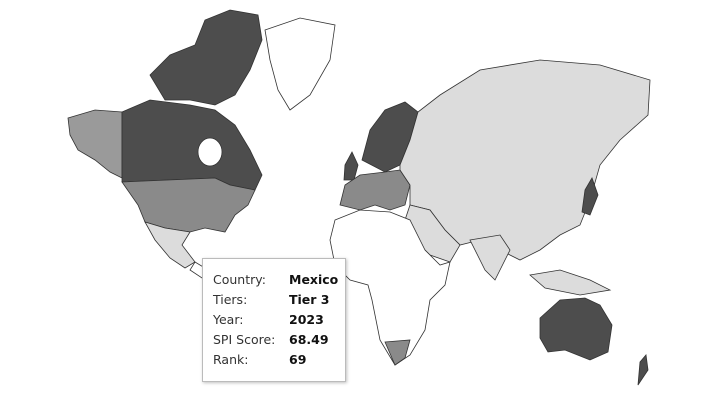 The image size is (703, 419). I want to click on tooltip-label: SPI Score:, so click(244, 339).